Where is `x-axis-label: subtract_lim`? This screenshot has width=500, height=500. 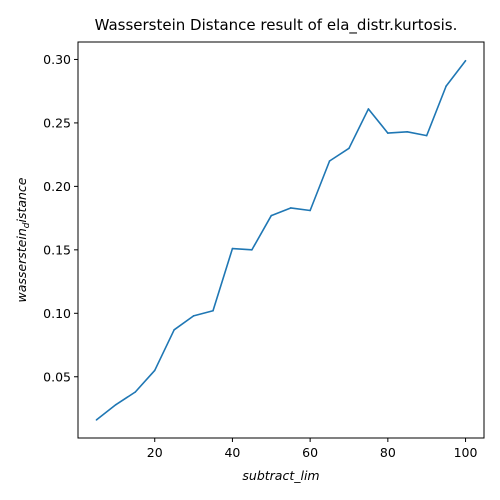
x-axis-label: subtract_lim is located at coordinates (280, 475).